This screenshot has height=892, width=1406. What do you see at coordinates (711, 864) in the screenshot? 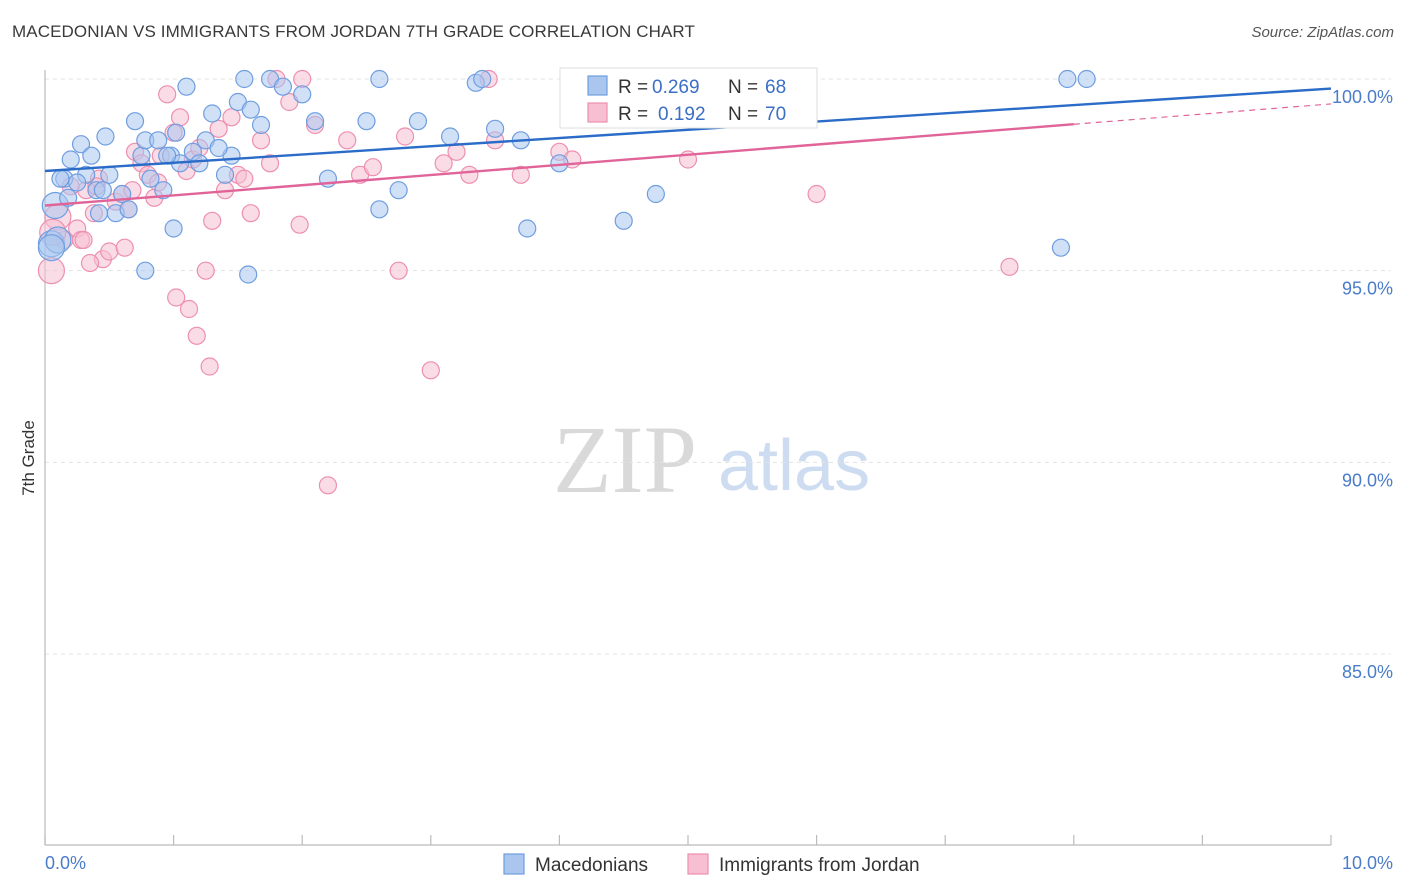
I see `bottom-legend: Macedonians Immigrants from Jordan` at bounding box center [711, 864].